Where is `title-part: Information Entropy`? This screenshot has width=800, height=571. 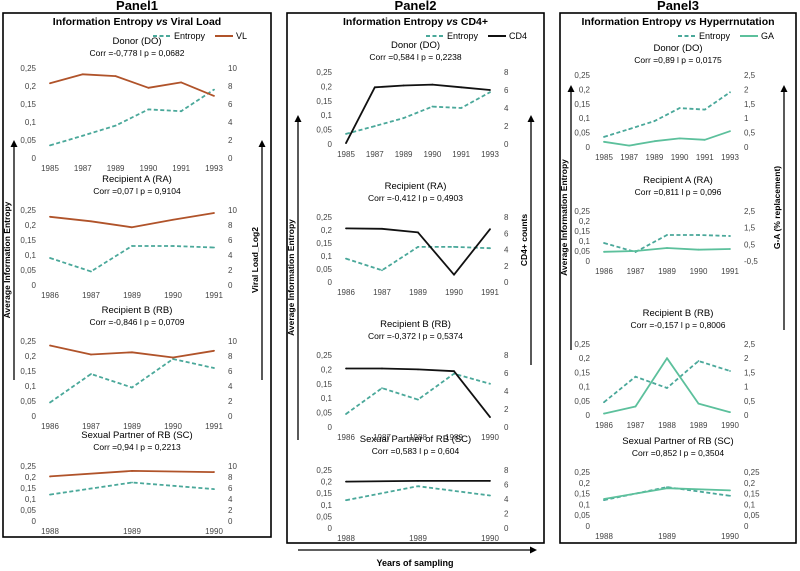 title-part: Information Entropy is located at coordinates (394, 22).